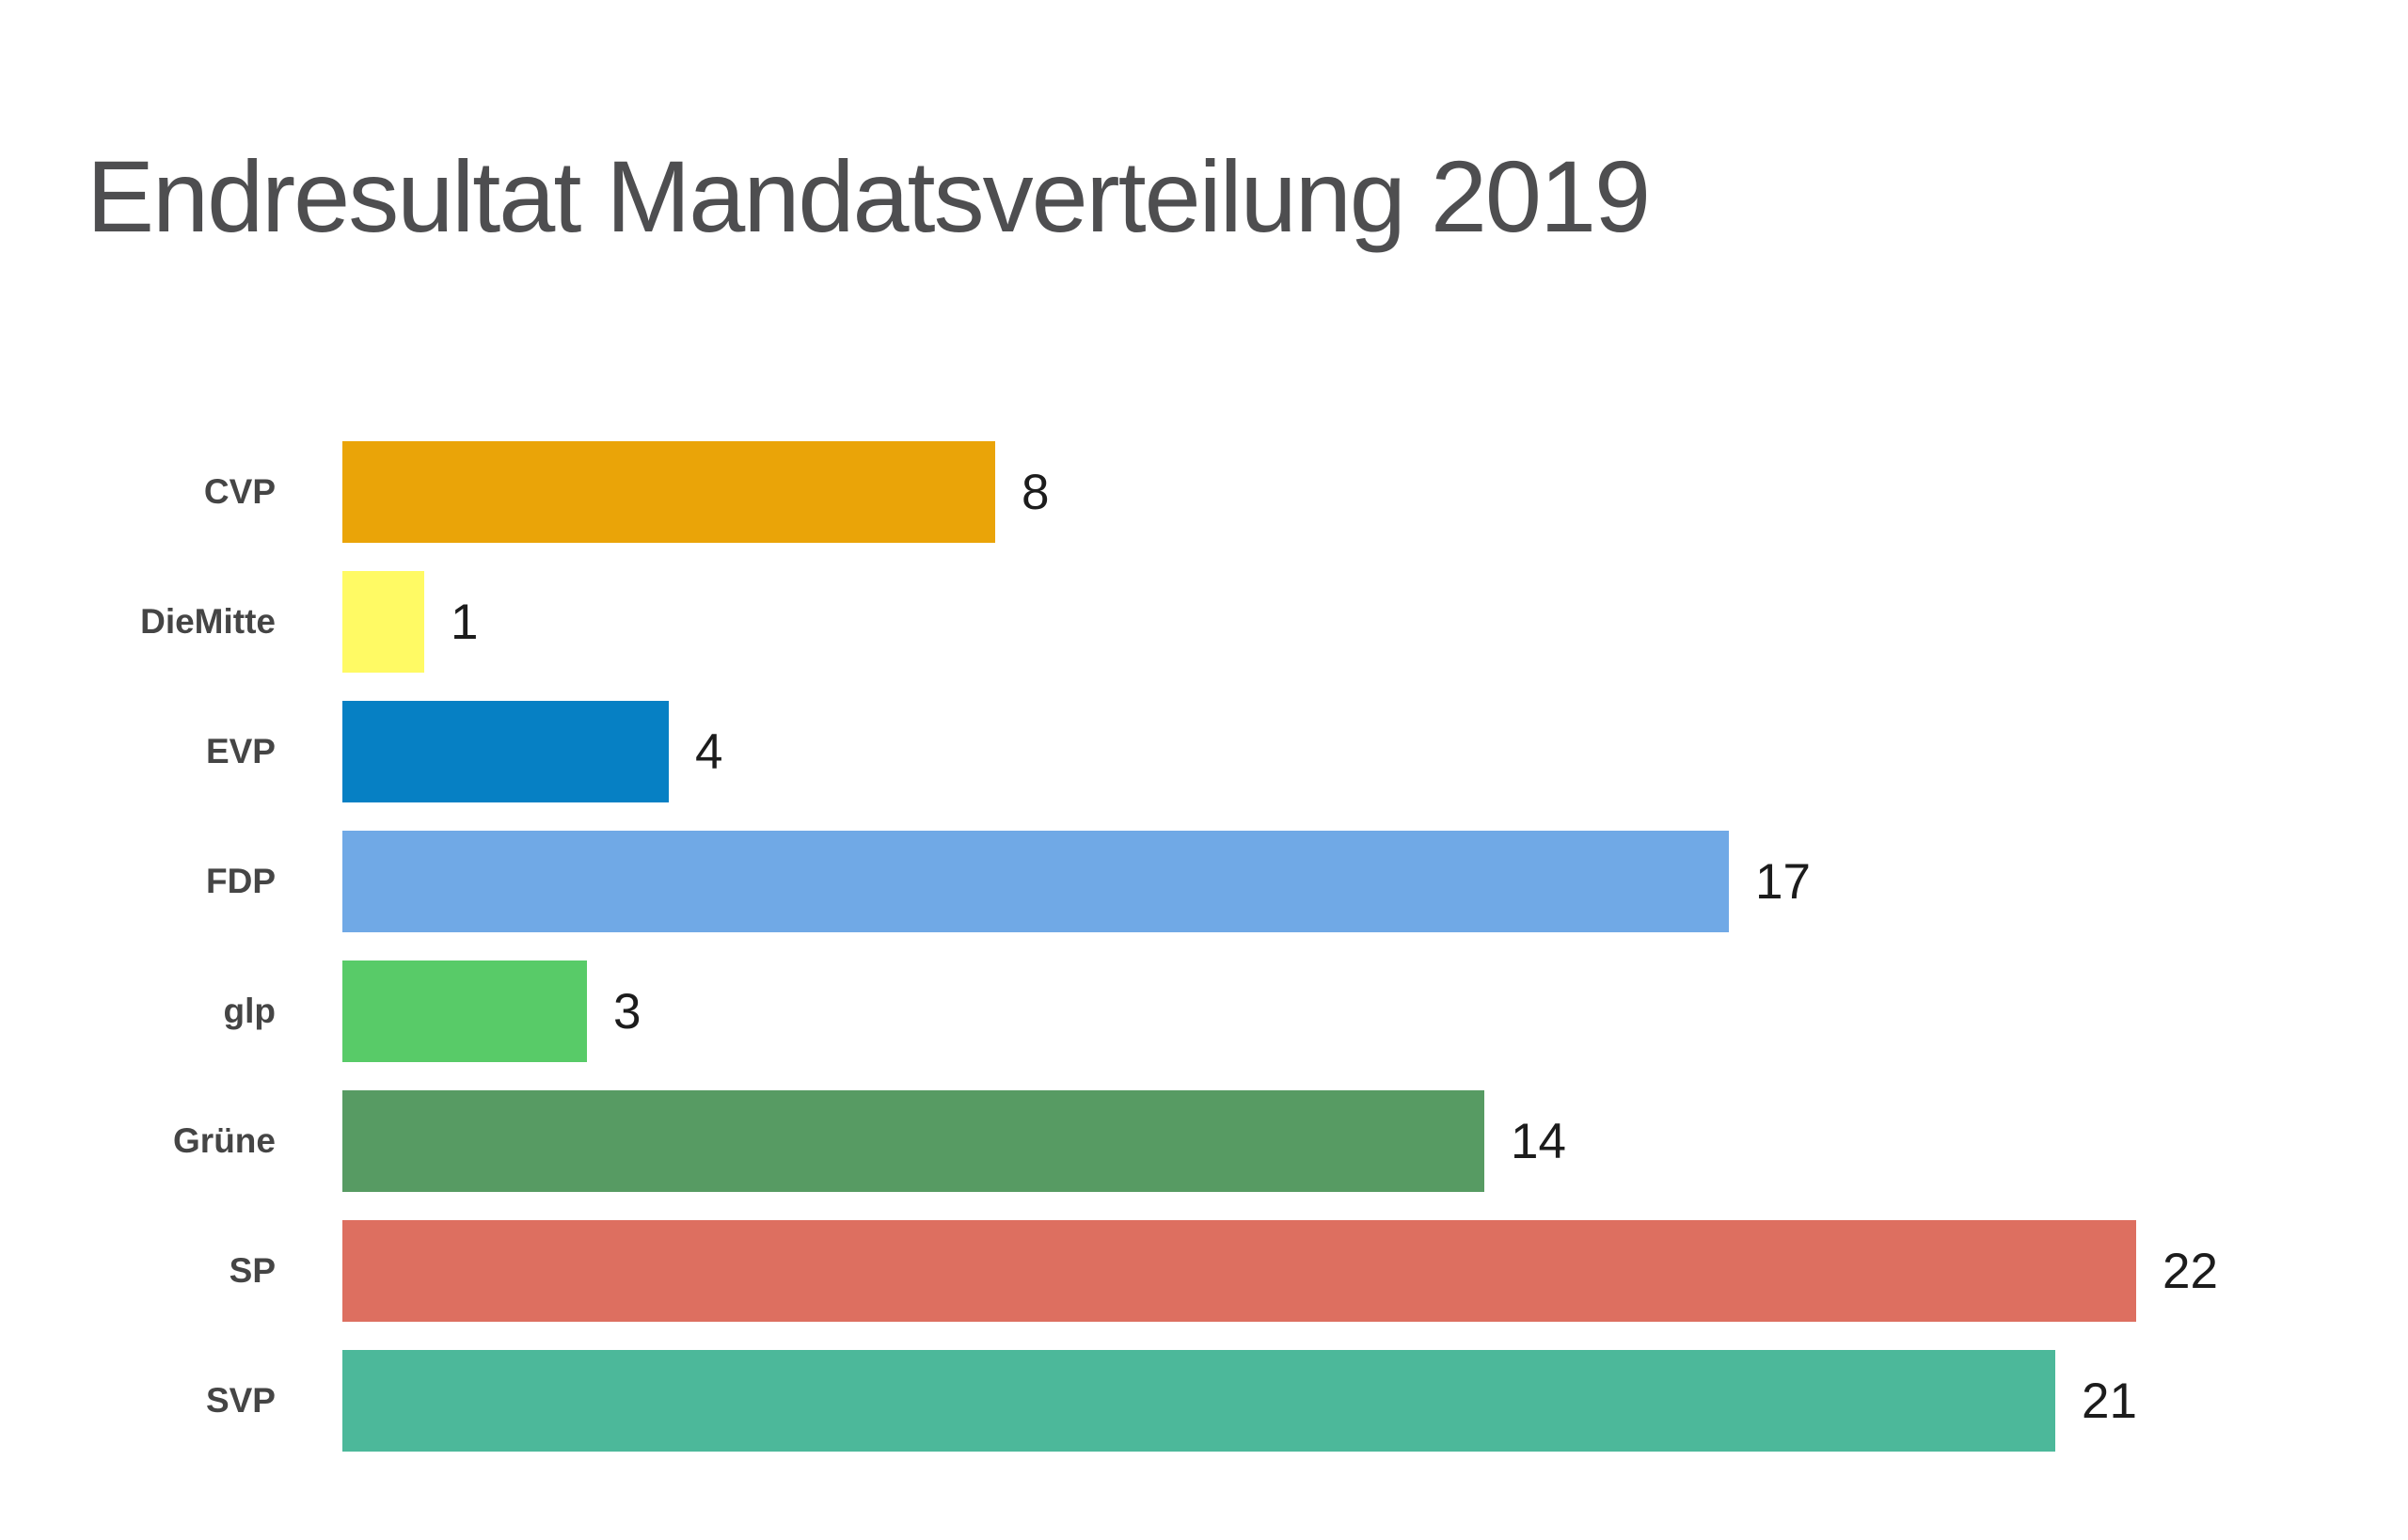 The width and height of the screenshot is (2408, 1540). Describe the element at coordinates (869, 196) in the screenshot. I see `chart-title: Endresultat Mandatsverteilung 2019` at that location.